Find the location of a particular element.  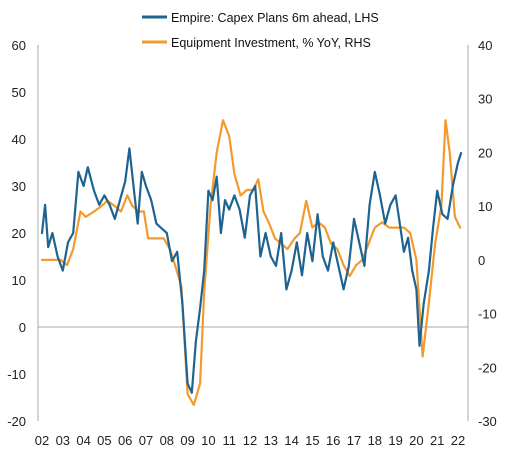

x-tick-label: 22 is located at coordinates (458, 440).